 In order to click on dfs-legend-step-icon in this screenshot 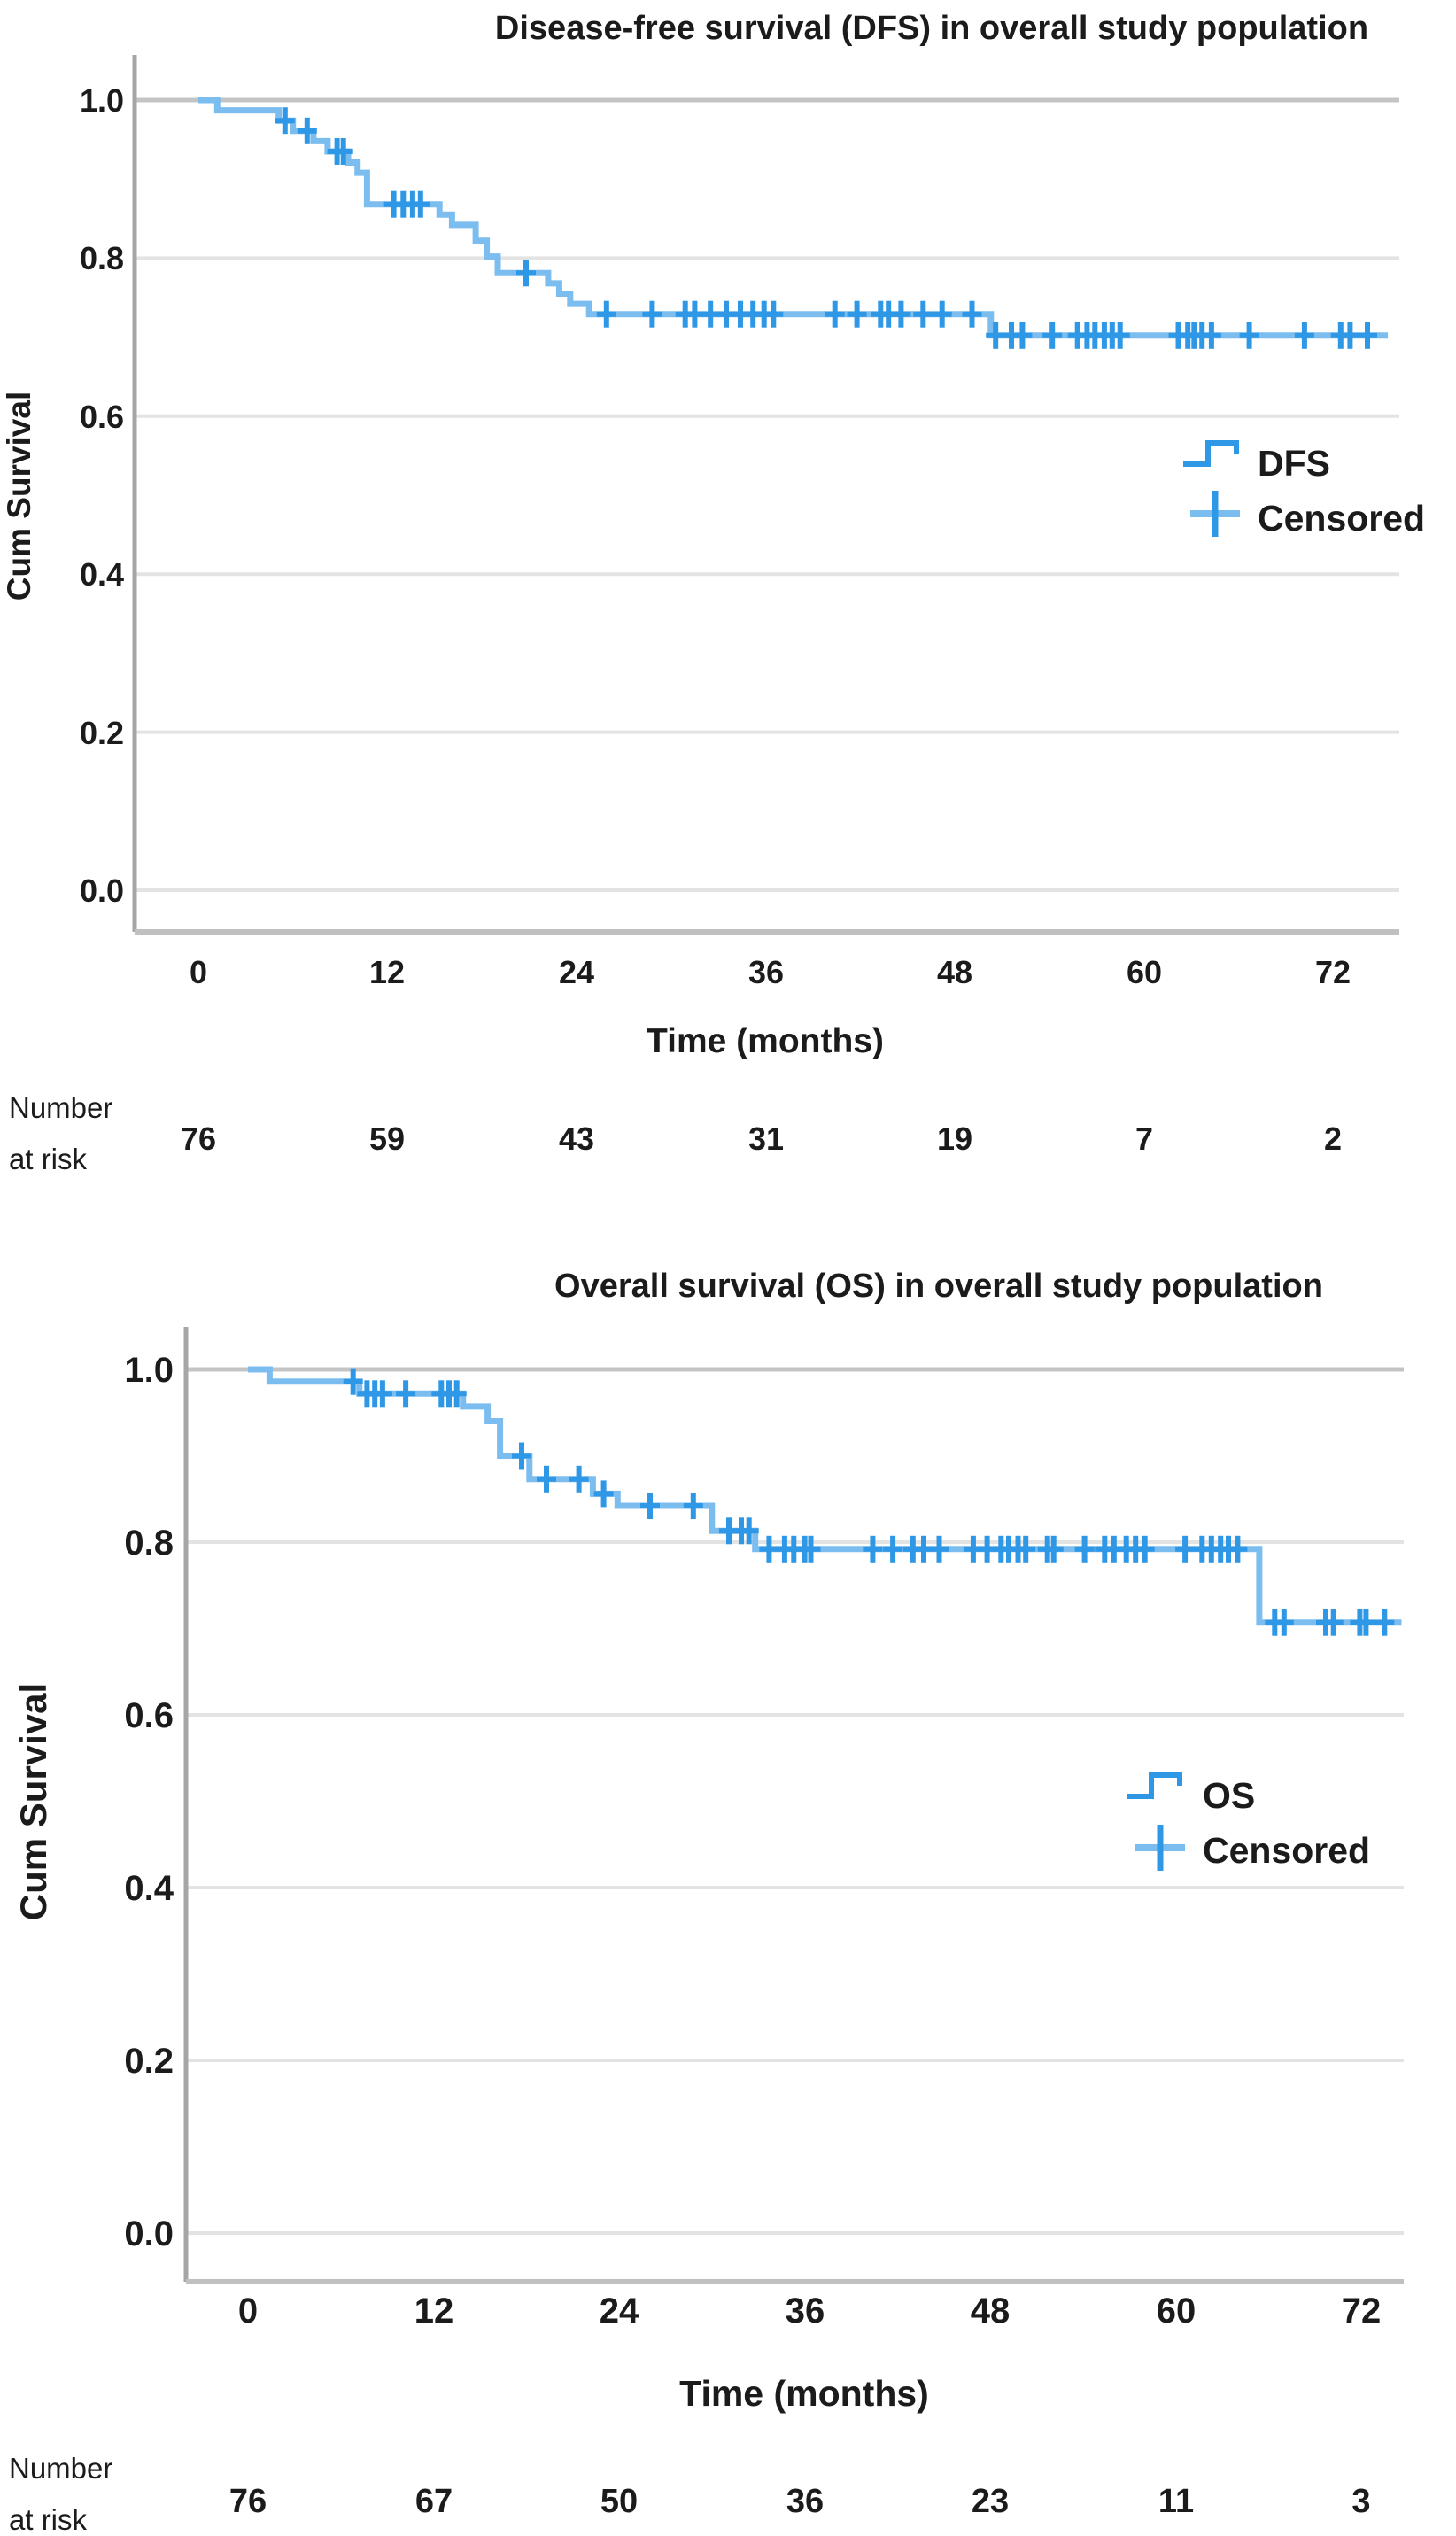, I will do `click(1211, 453)`.